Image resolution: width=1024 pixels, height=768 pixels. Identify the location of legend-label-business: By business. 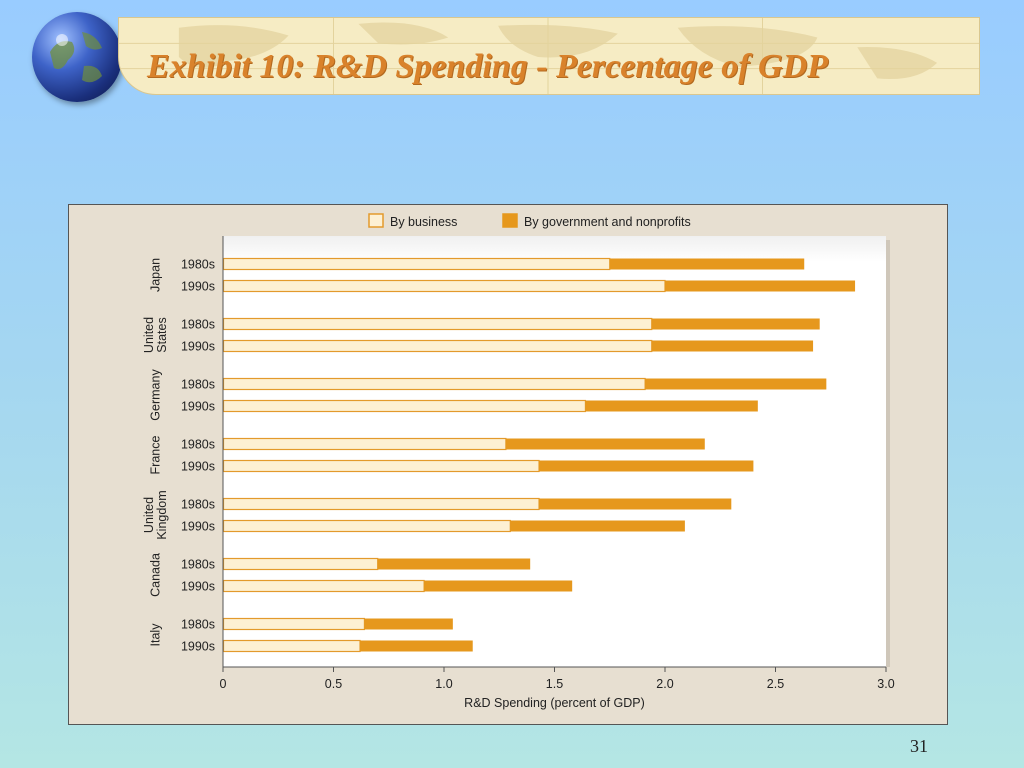
(423, 222).